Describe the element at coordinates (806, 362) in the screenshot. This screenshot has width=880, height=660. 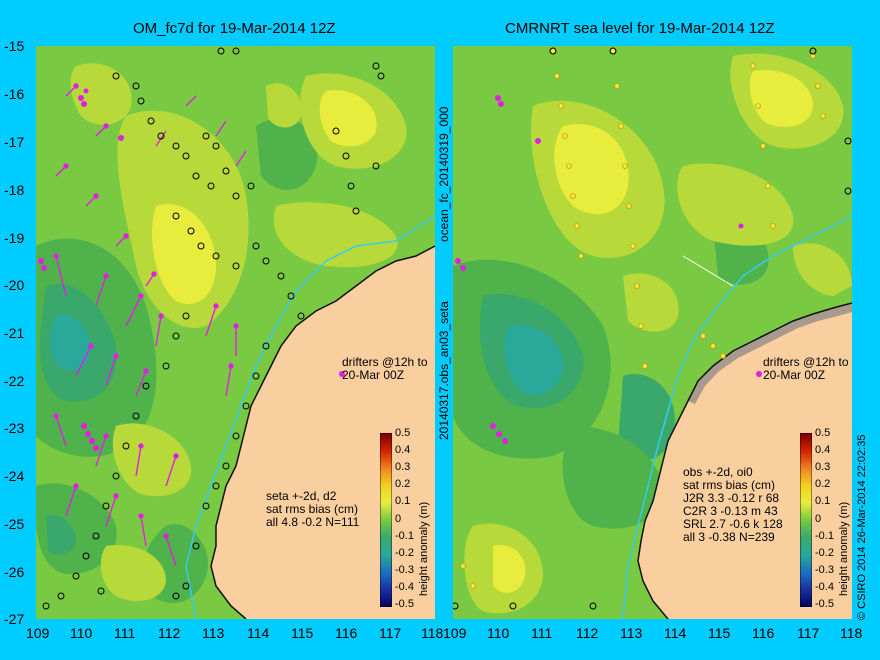
I see `right-drifters-label-line1: drifters @12h to` at that location.